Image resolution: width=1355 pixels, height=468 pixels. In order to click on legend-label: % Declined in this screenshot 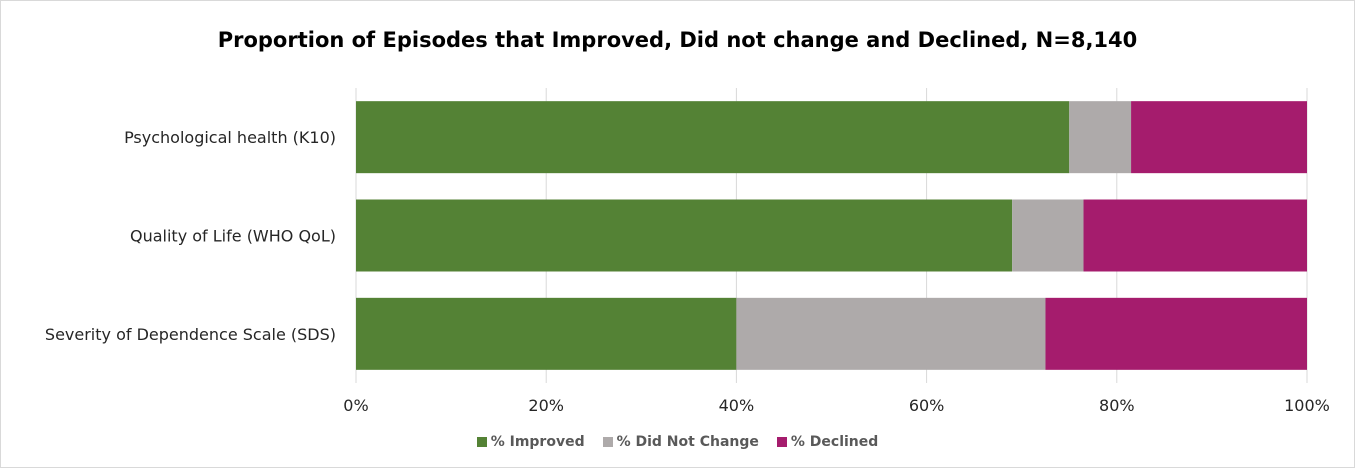, I will do `click(834, 442)`.